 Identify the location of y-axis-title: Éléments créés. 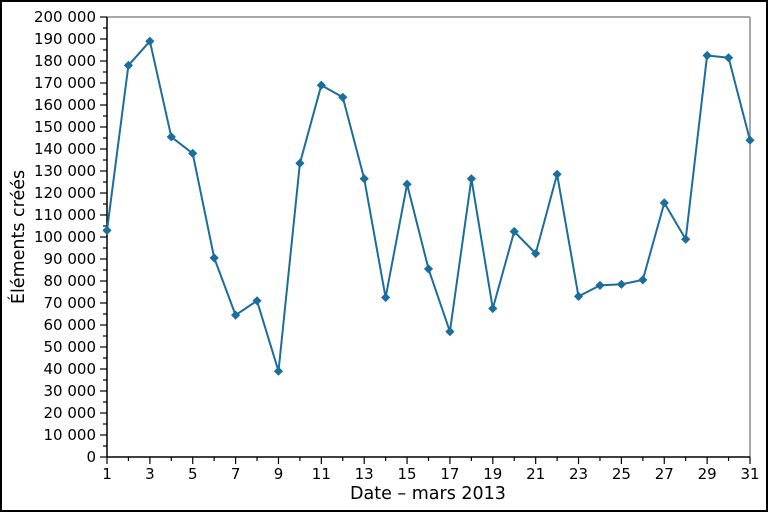
(18, 237).